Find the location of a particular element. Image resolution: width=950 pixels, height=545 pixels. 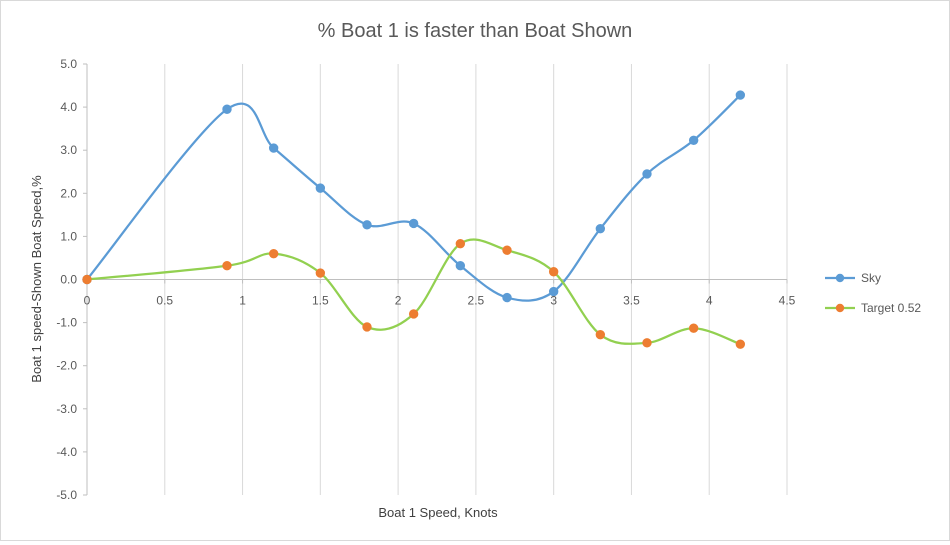

legend-item-1-marker is located at coordinates (840, 278).